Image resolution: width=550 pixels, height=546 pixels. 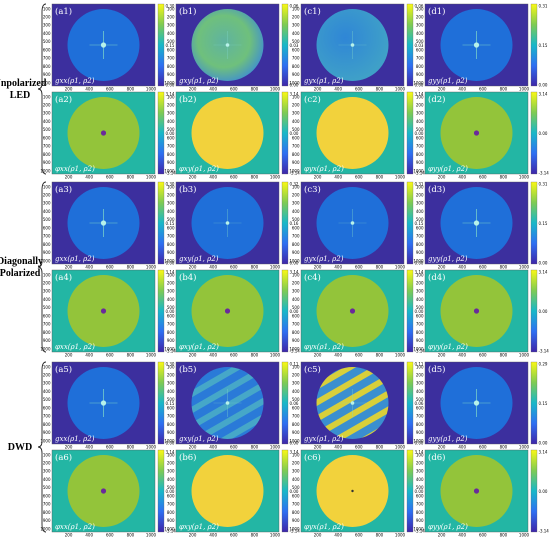 I want to click on colorbar-tick-label: 0.16, so click(x=294, y=223).